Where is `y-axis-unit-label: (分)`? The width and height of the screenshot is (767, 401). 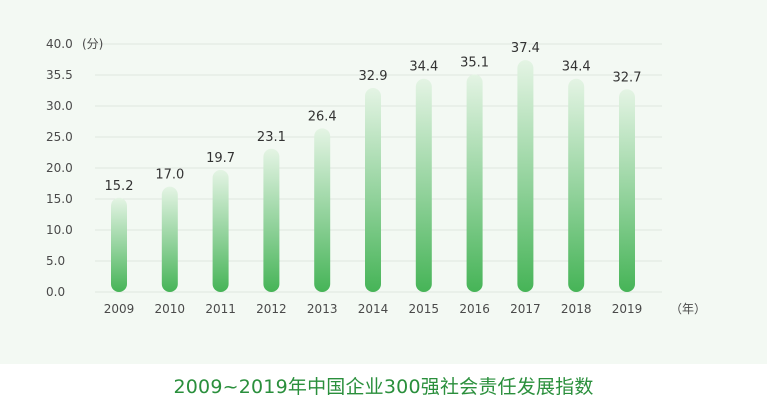 y-axis-unit-label: (分) is located at coordinates (92, 44).